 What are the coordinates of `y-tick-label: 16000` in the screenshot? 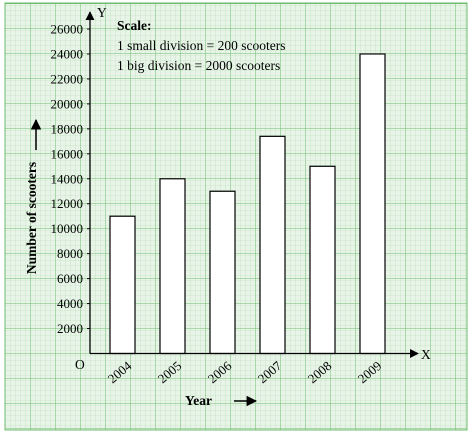 It's located at (67, 153).